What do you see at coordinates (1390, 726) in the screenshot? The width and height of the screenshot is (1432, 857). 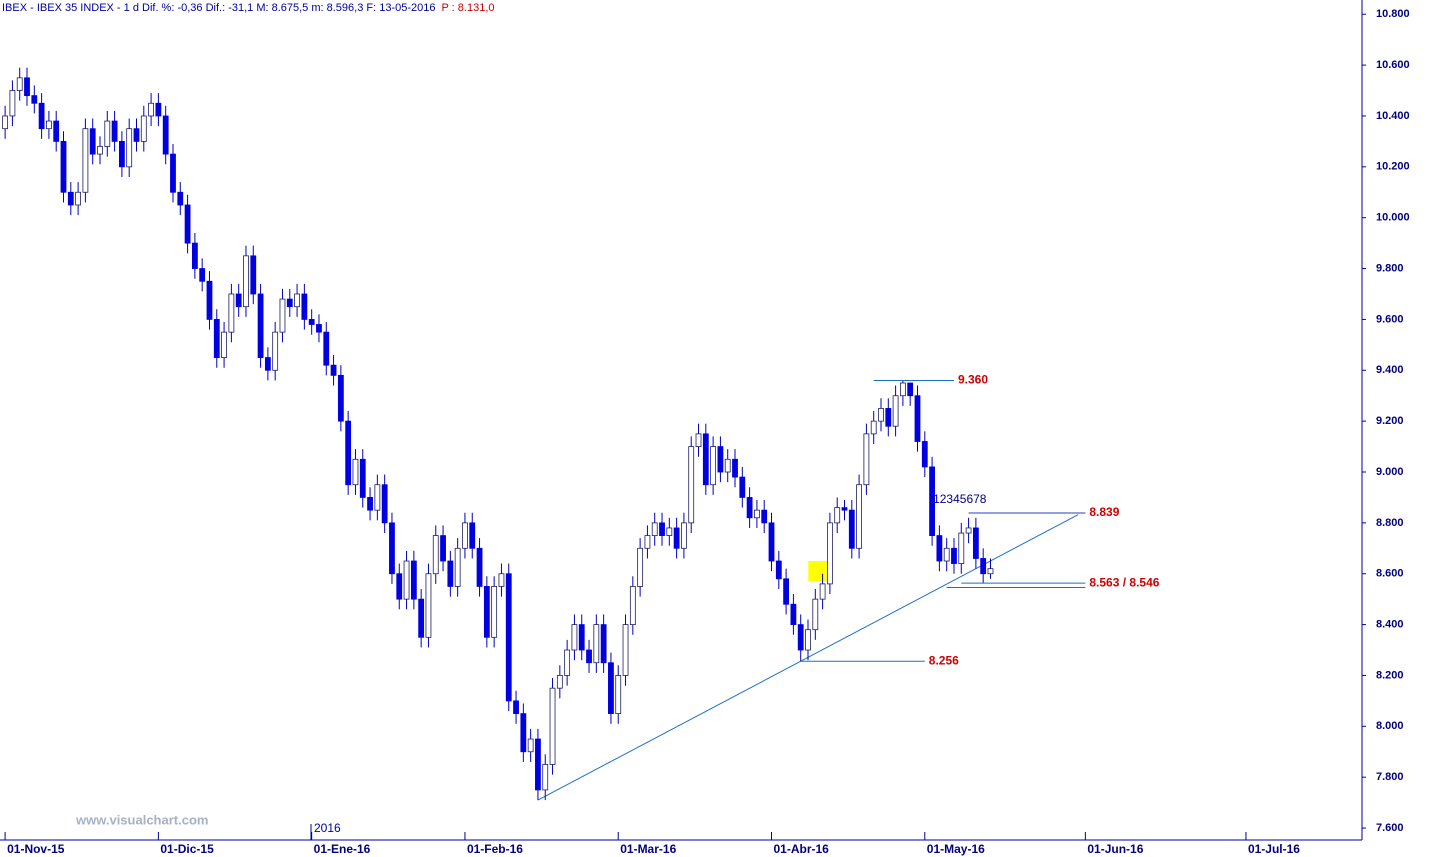 I see `y-tick-label: 8.000` at bounding box center [1390, 726].